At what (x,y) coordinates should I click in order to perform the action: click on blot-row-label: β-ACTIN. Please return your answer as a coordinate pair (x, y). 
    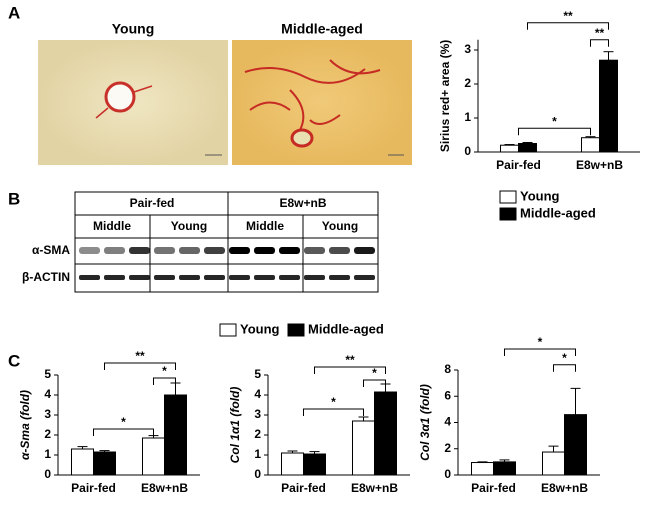
    Looking at the image, I should click on (46, 277).